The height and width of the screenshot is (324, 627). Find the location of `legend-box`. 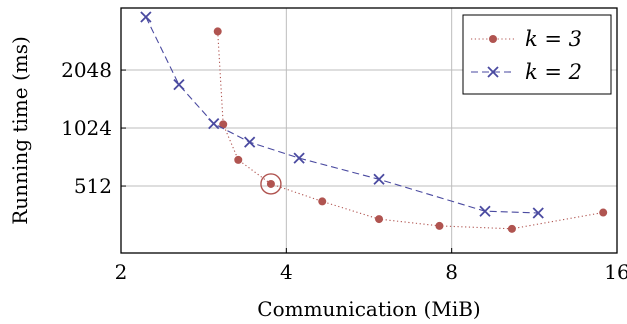

legend-box is located at coordinates (537, 54).